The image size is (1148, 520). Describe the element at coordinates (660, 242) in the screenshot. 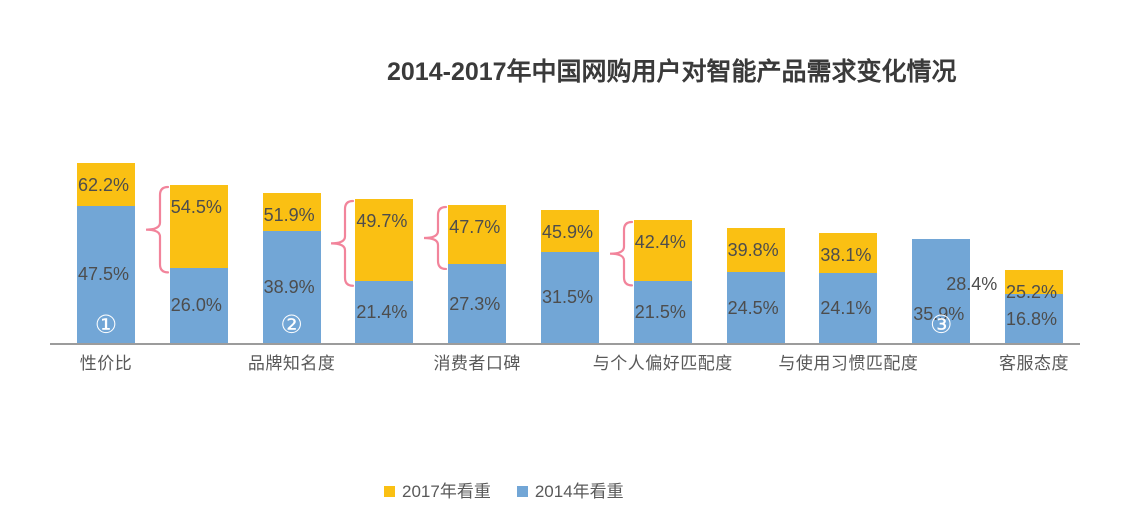

I see `value-label-2017: 42.4%` at that location.